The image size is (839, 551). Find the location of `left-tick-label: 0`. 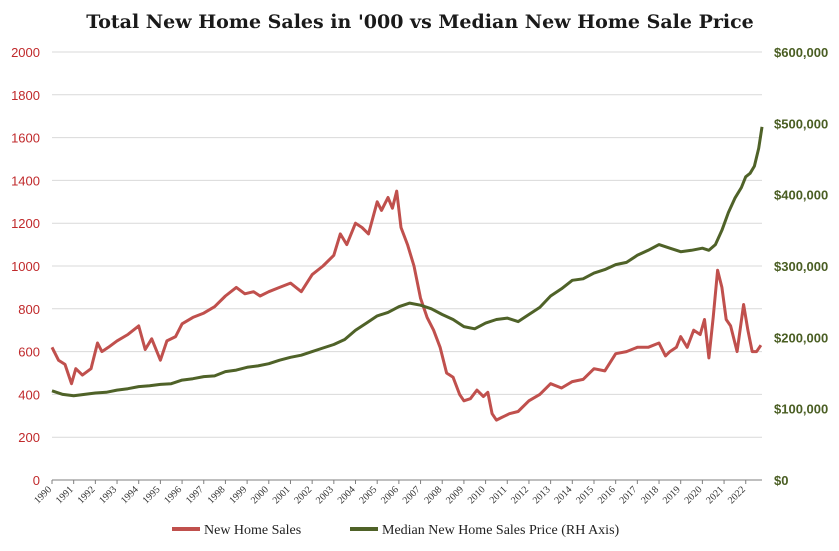

left-tick-label: 0 is located at coordinates (36, 480).